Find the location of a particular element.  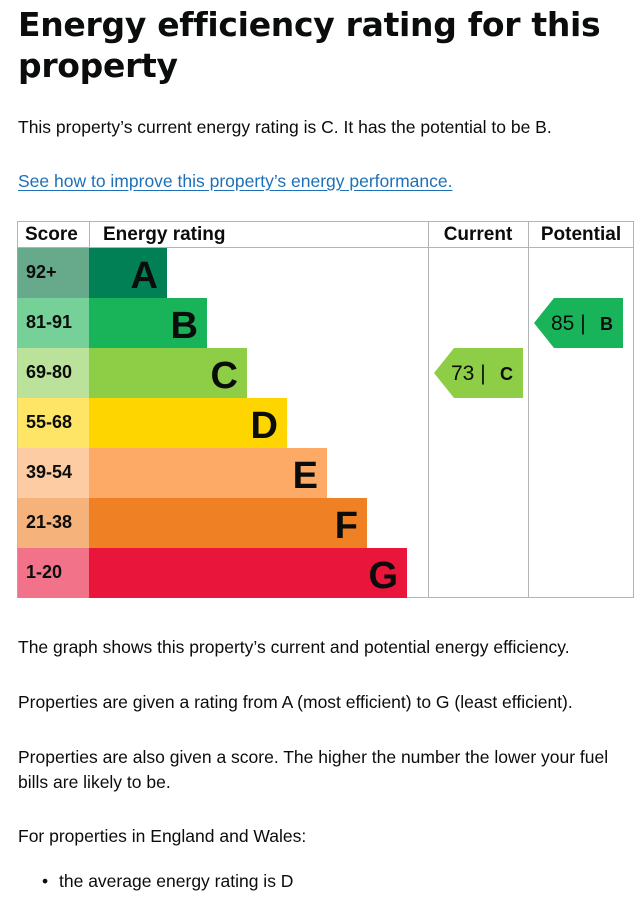

rating-bar-c is located at coordinates (168, 373).